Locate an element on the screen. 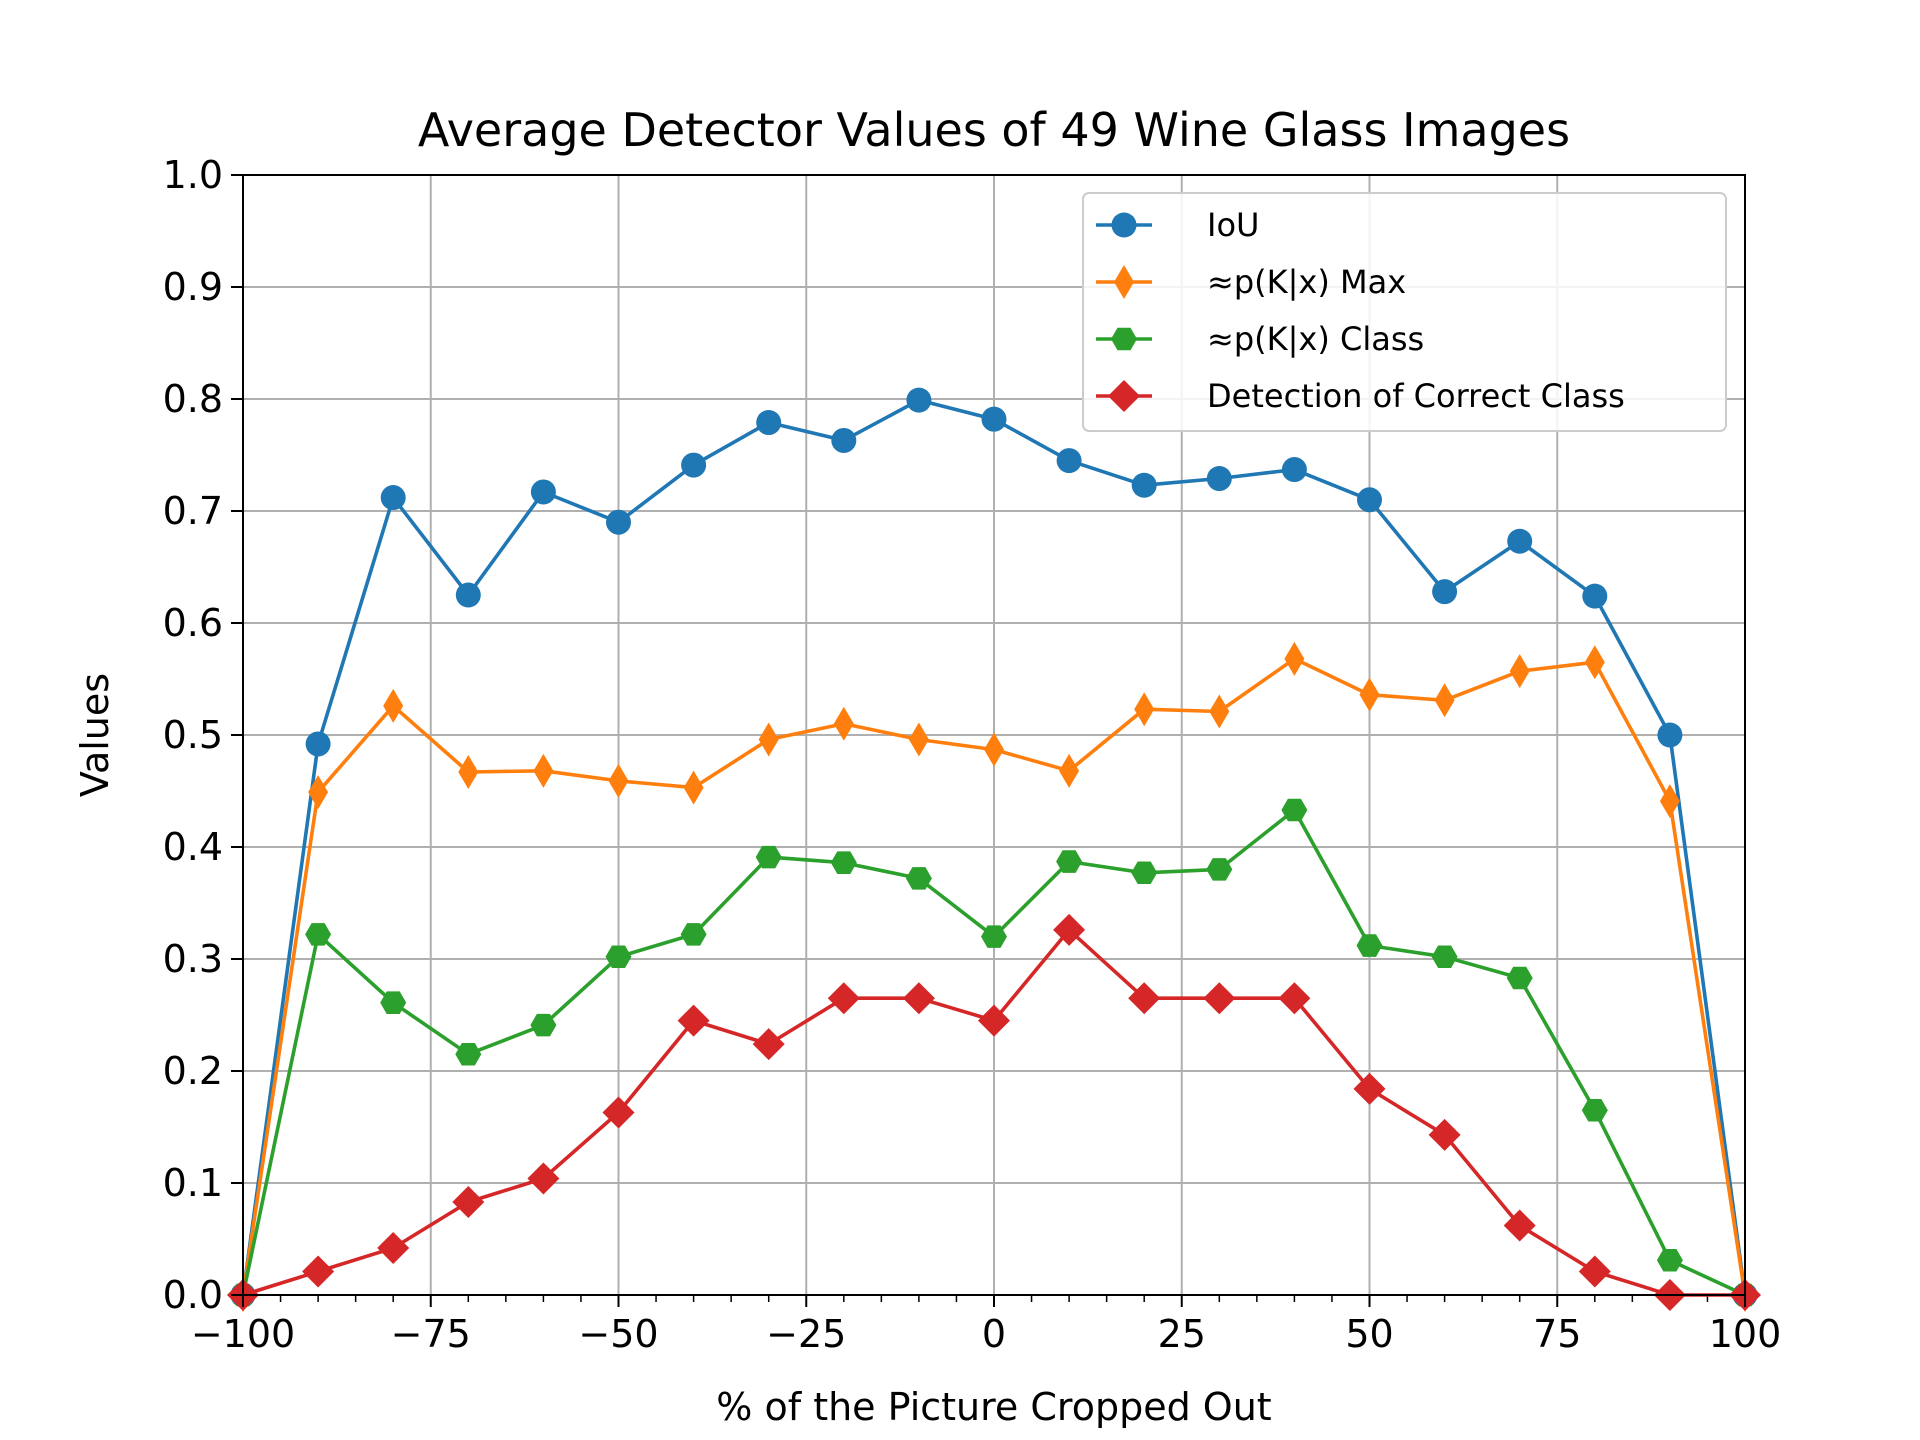  legend-entry: ≈p(K|x) Class is located at coordinates (1260, 339).